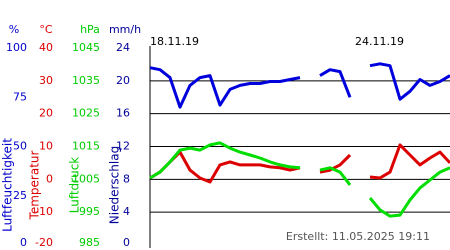 The width and height of the screenshot is (450, 250). What do you see at coordinates (16, 47) in the screenshot?
I see `y-tick-label: 100` at bounding box center [16, 47].